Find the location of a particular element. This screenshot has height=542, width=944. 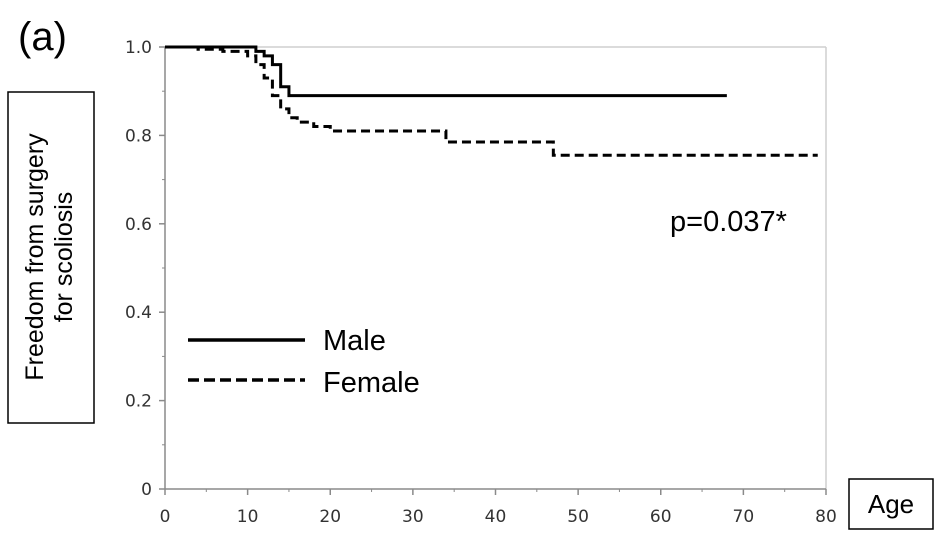

y-tick-label: 0 is located at coordinates (146, 490).